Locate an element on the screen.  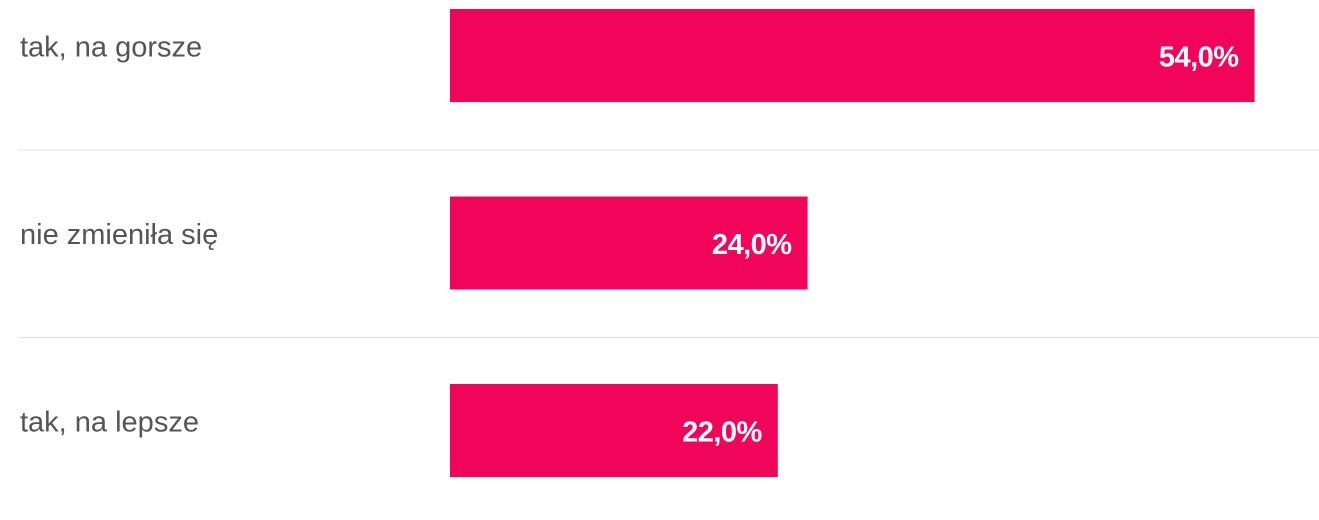
category-label: nie zmieniła się is located at coordinates (119, 235).